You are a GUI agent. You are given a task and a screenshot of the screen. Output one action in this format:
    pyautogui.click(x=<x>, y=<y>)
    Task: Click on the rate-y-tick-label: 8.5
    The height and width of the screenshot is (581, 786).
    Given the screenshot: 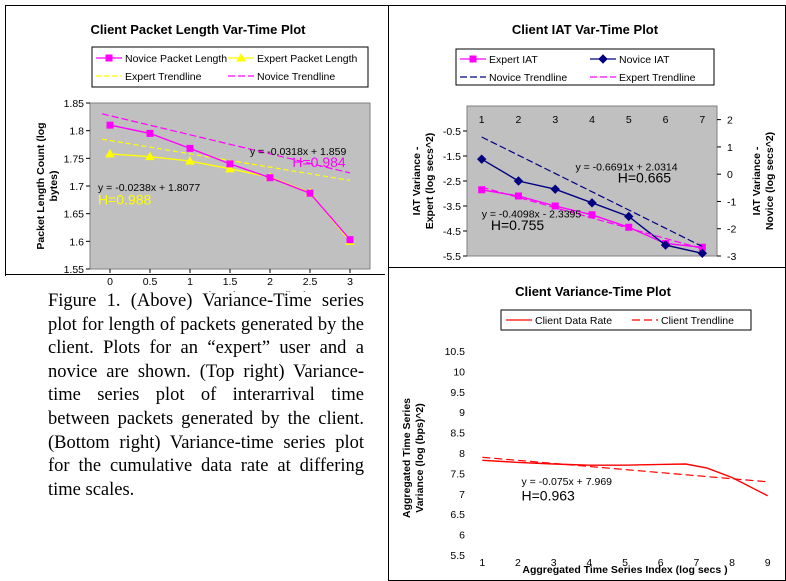 What is the action you would take?
    pyautogui.click(x=457, y=434)
    